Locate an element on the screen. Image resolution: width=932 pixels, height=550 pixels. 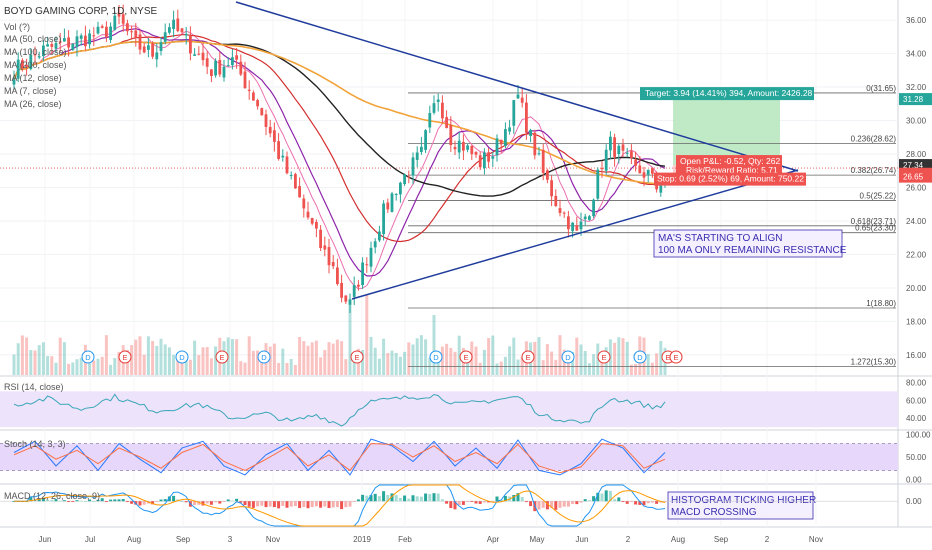
legend-indicator: MA (100, close) is located at coordinates (35, 52).